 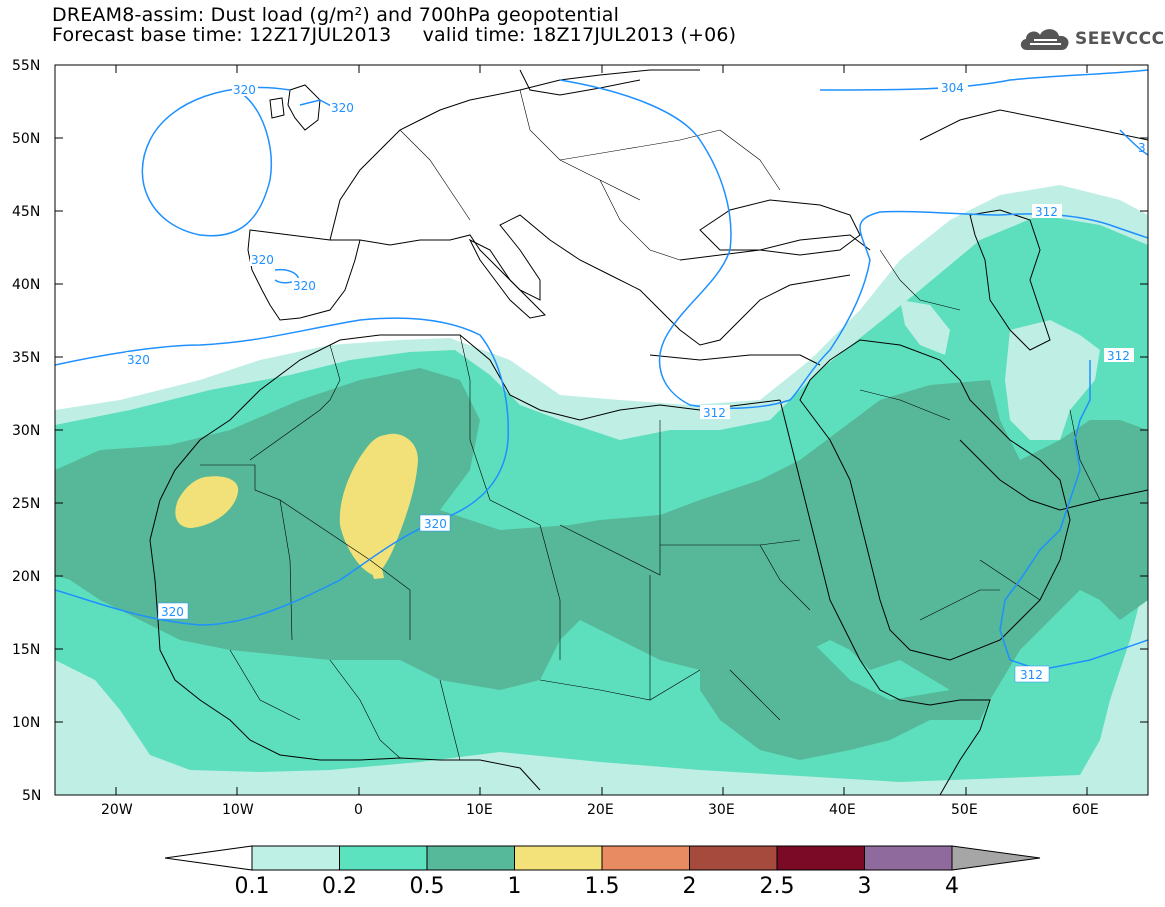 I want to click on dust-region-1-algeria-tail, so click(x=377, y=572).